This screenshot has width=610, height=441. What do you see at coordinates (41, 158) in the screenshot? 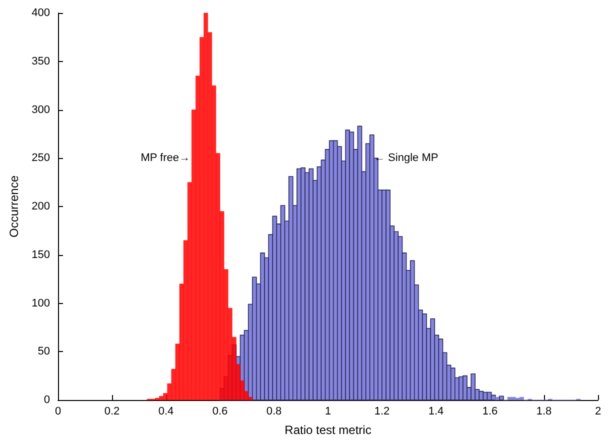
I see `y-tick-label: 250` at bounding box center [41, 158].